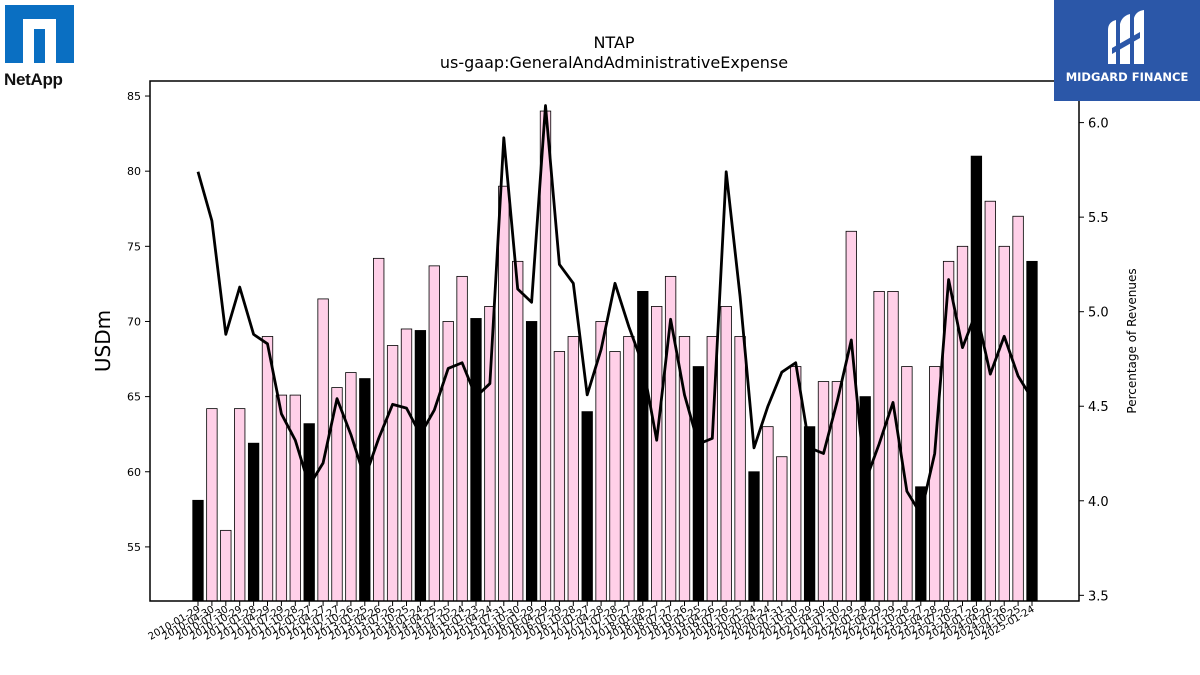 This screenshot has height=675, width=1200. What do you see at coordinates (1098, 407) in the screenshot?
I see `y2-tick-label: 4.5` at bounding box center [1098, 407].